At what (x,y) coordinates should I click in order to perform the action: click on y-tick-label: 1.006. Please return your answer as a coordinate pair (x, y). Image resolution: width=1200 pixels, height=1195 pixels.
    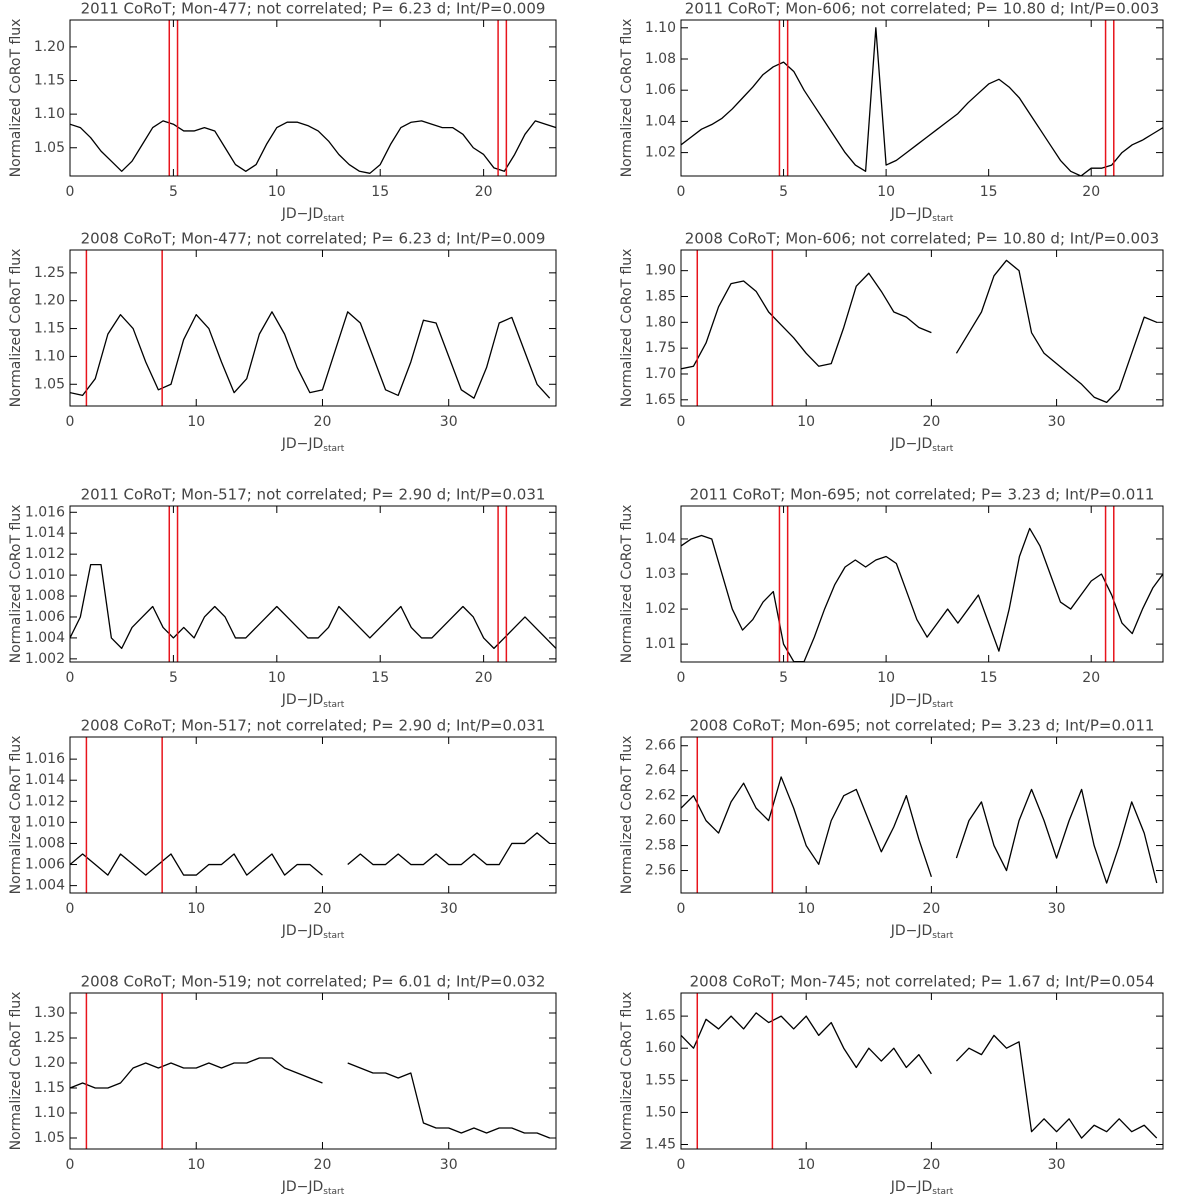
    Looking at the image, I should click on (45, 617).